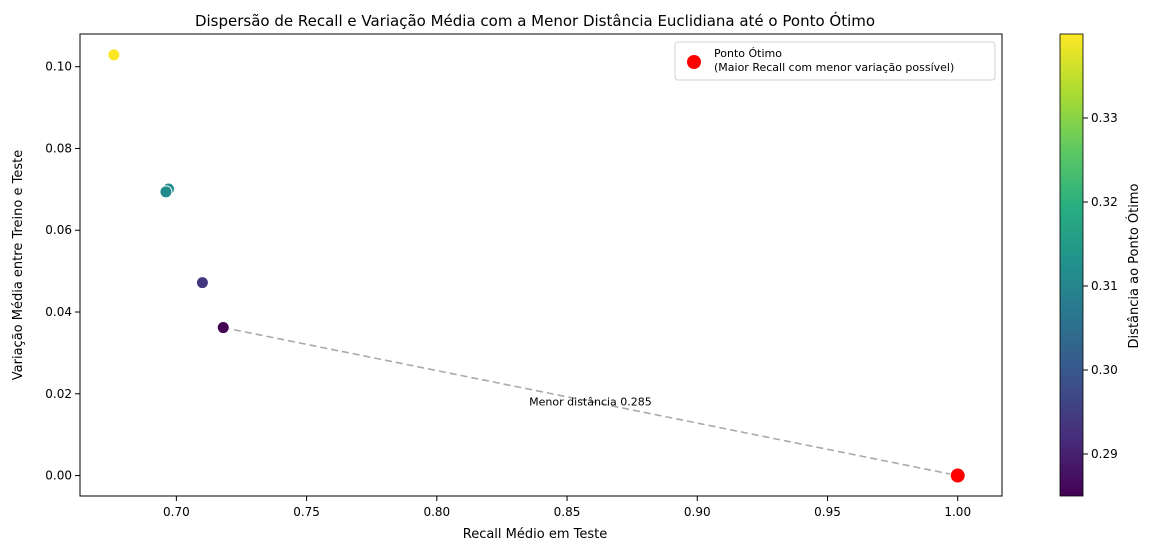 This screenshot has width=1151, height=550. I want to click on colorbar-ticks: 0.29 0.30 0.31 0.32 0.33, so click(1100, 286).